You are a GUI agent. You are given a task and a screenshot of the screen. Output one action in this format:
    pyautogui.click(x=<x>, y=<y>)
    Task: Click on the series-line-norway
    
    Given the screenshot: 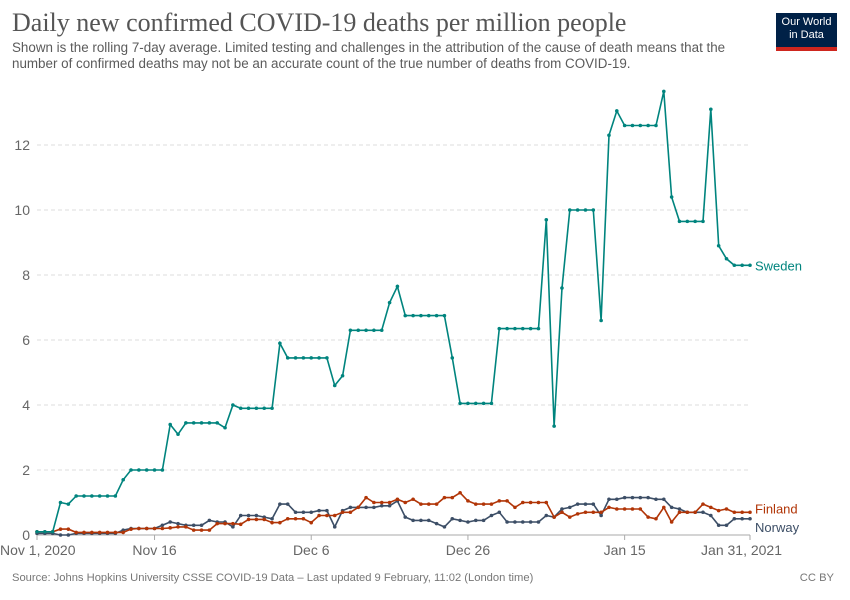 What is the action you would take?
    pyautogui.click(x=393, y=516)
    